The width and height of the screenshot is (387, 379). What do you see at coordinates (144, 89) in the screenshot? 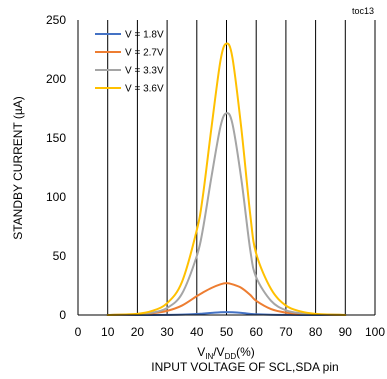
I see `legend-label-4: V = 3.6V` at bounding box center [144, 89].